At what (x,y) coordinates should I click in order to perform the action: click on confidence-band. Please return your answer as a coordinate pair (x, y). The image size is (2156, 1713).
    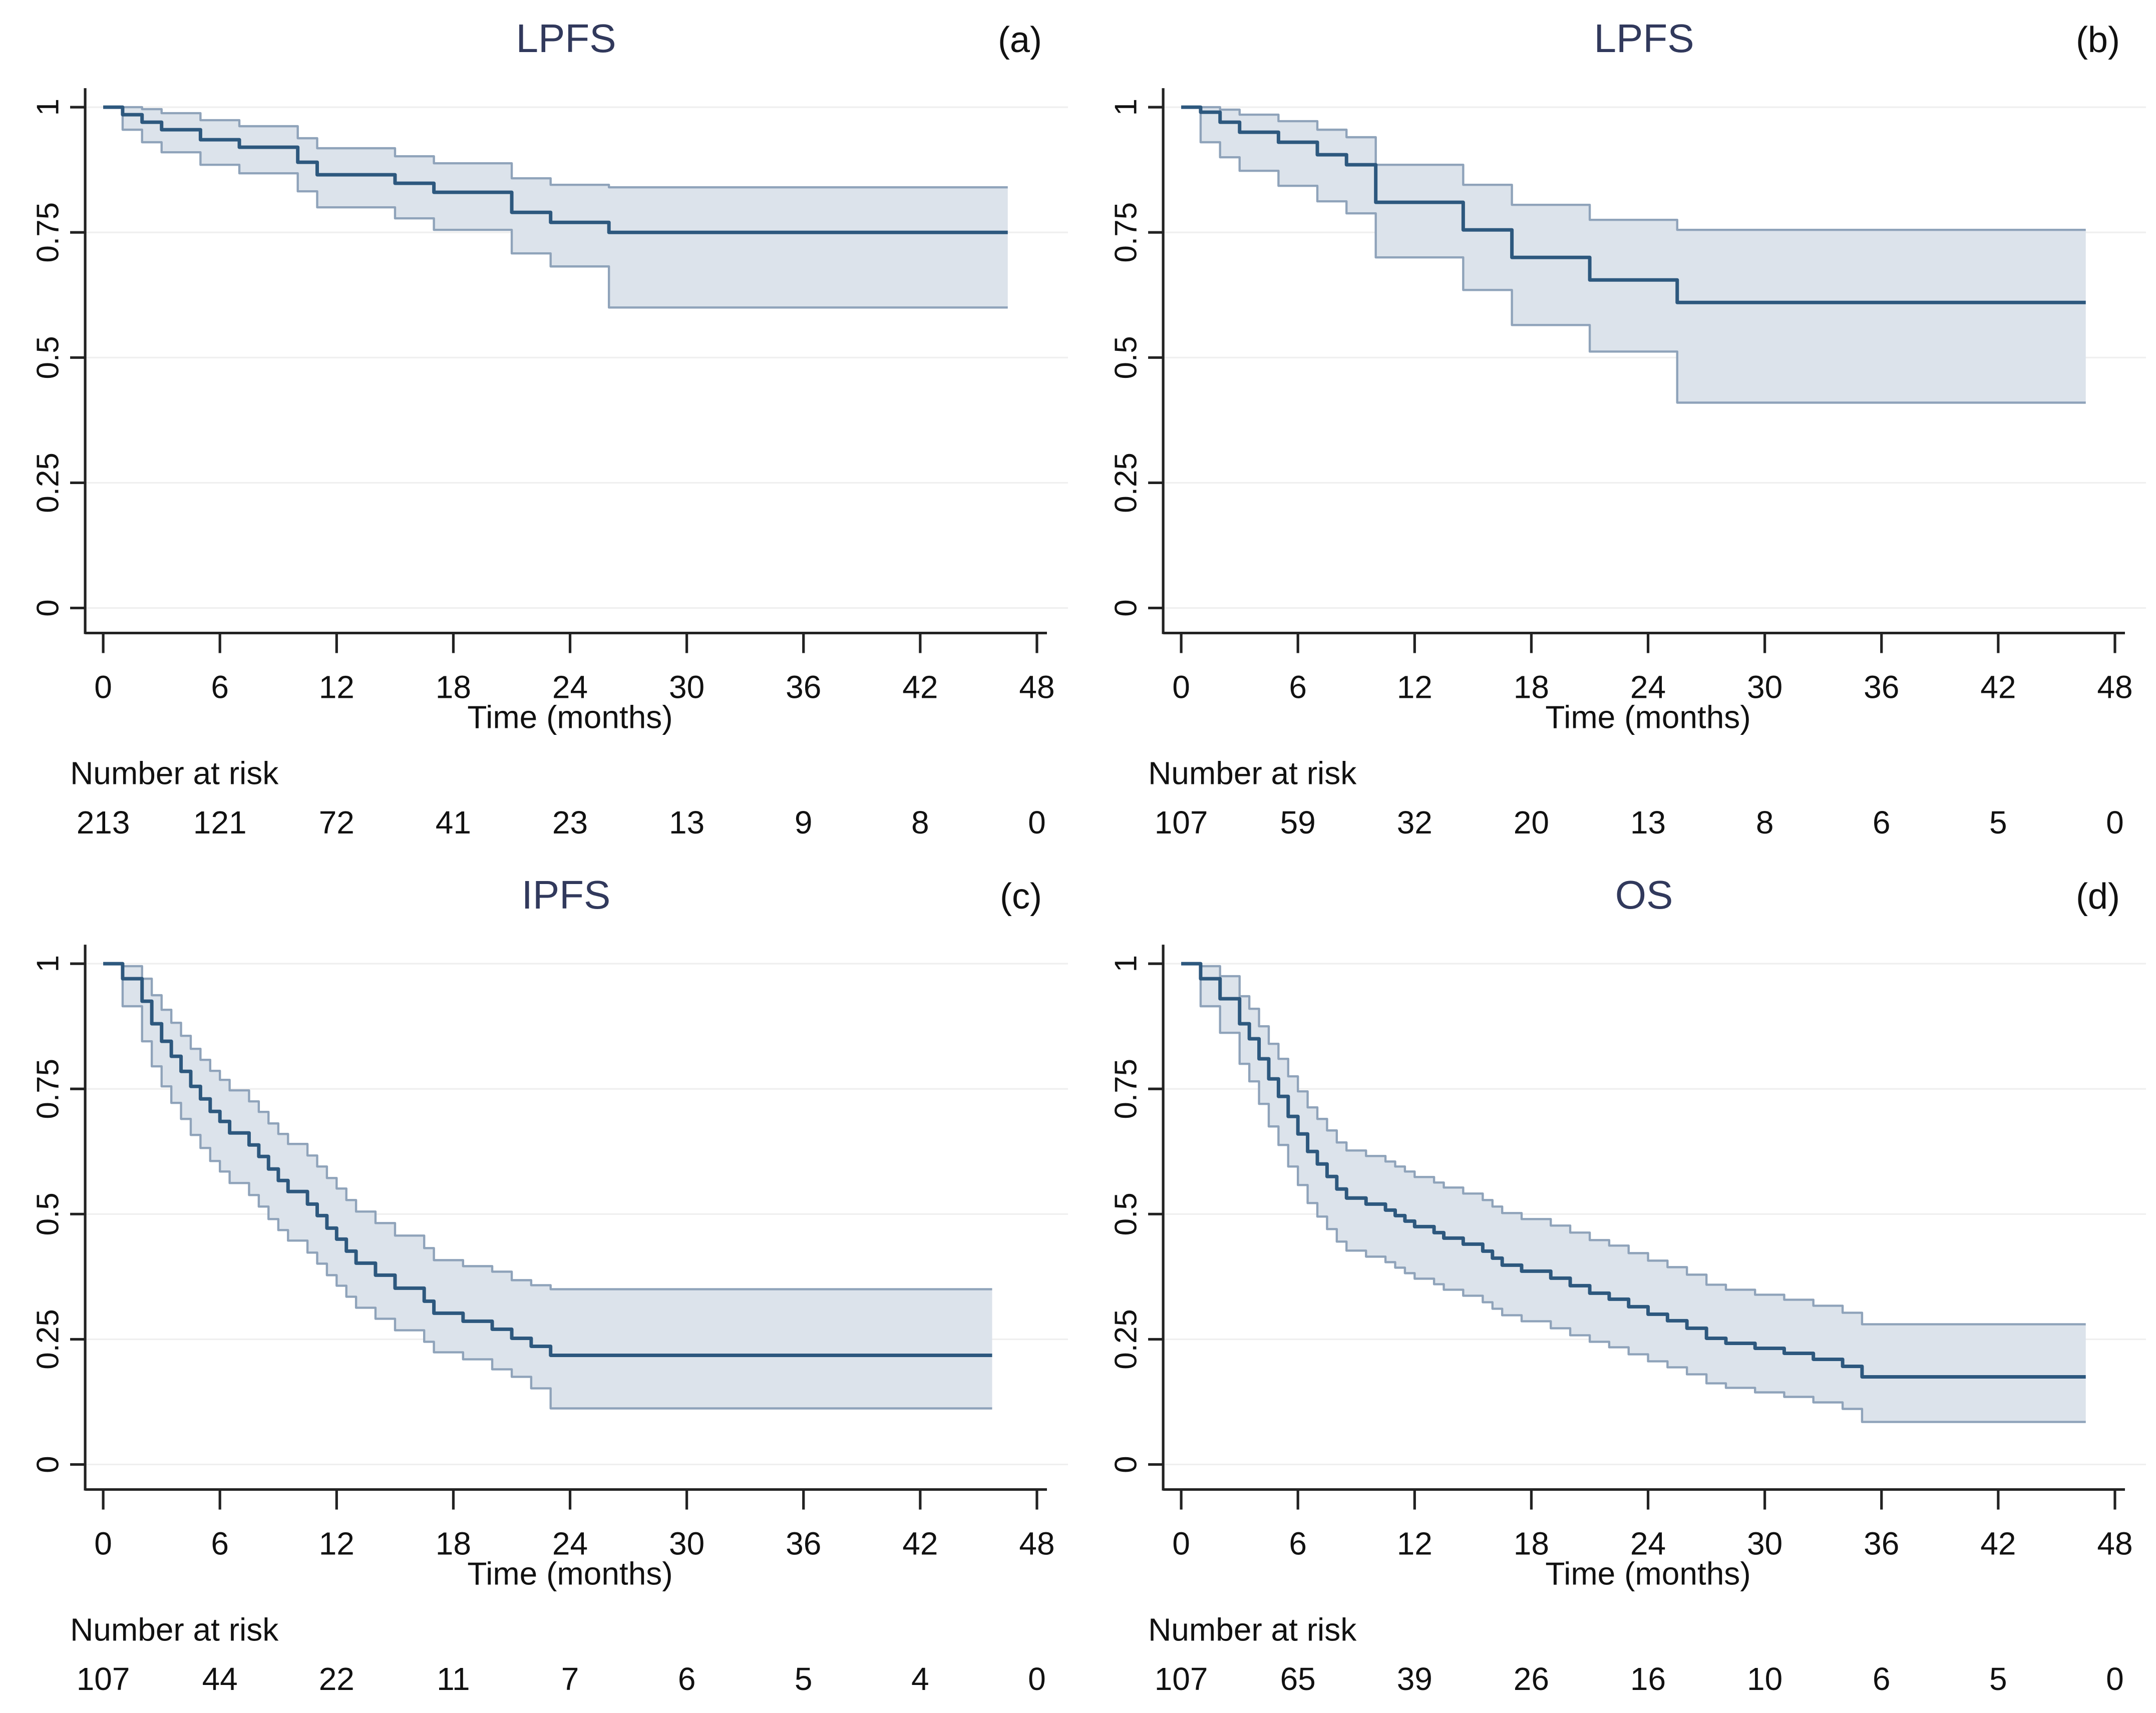
    Looking at the image, I should click on (1633, 255).